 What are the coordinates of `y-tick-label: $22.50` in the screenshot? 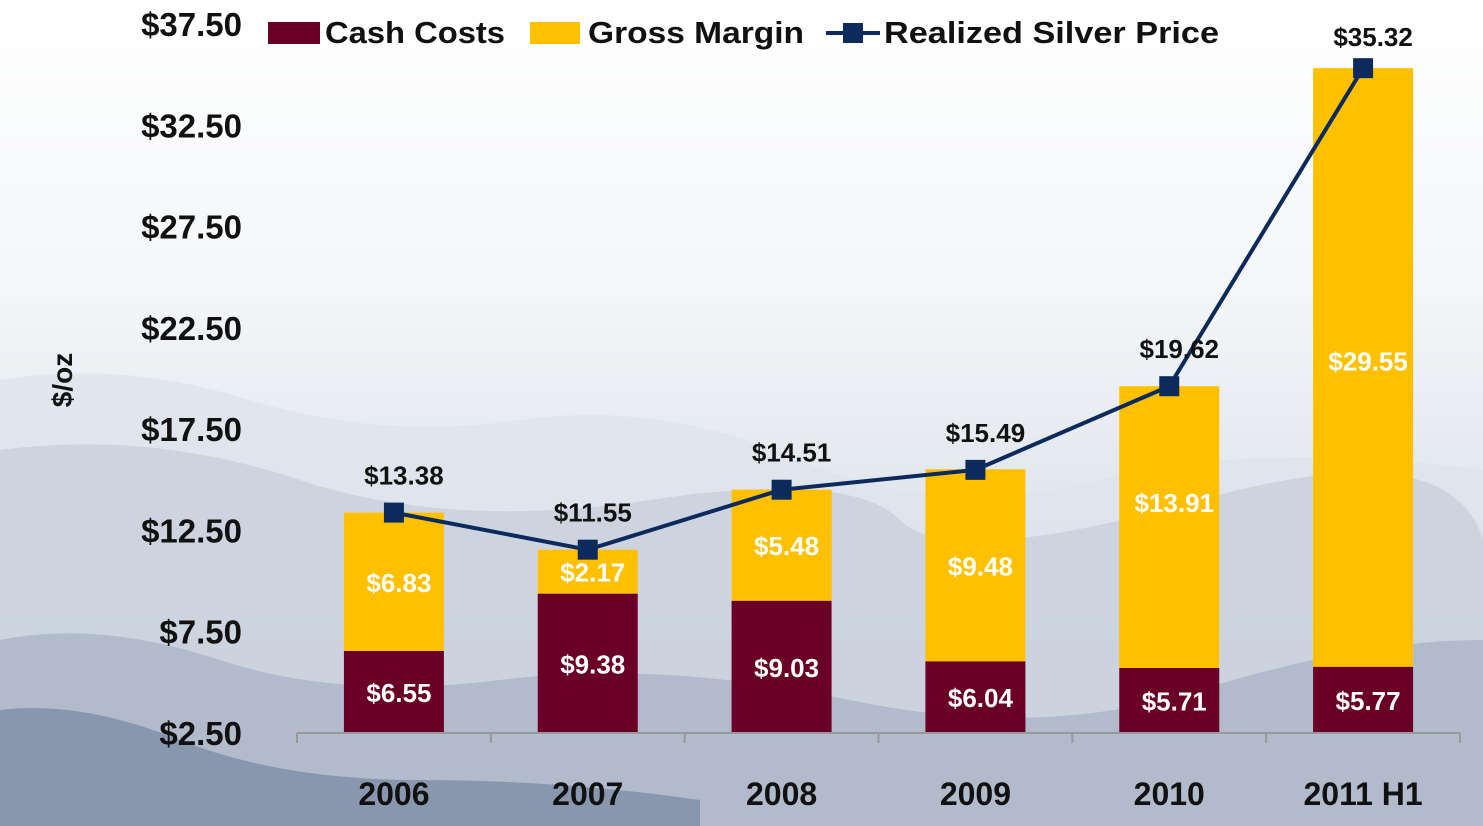 It's located at (191, 328).